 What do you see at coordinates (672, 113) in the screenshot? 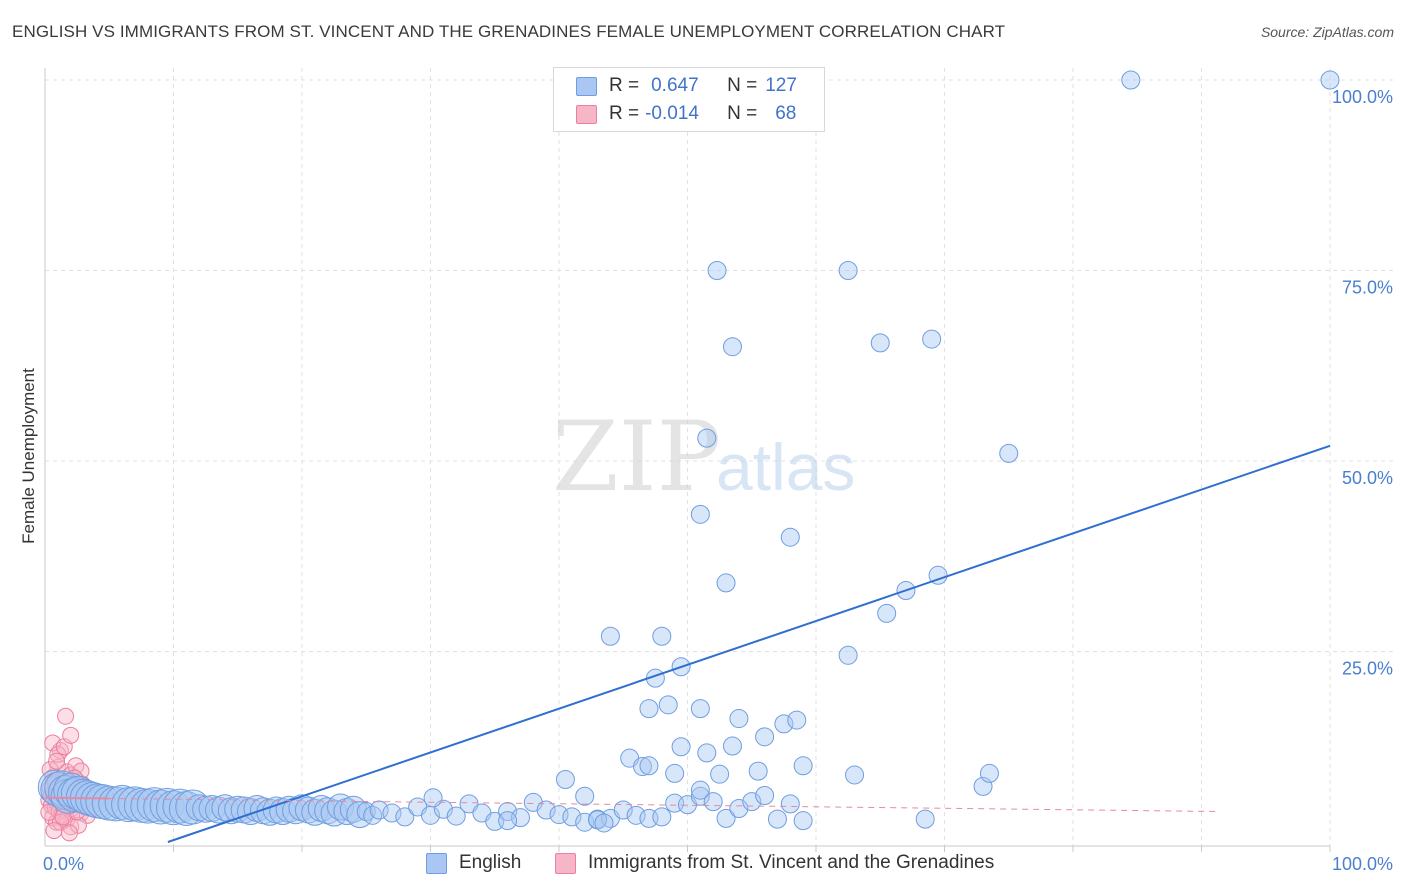
I see `immigrants-r-value: -0.014` at bounding box center [672, 113].